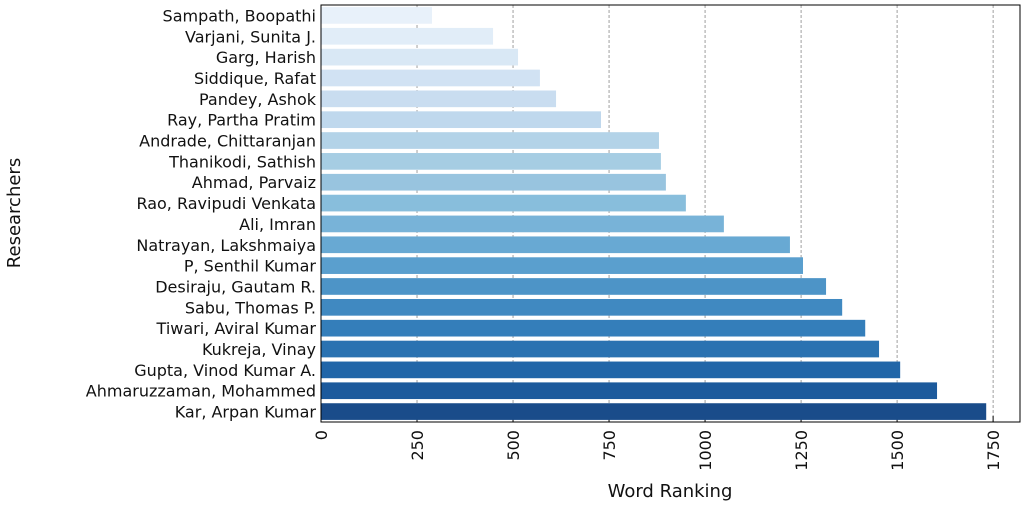 The height and width of the screenshot is (506, 1024). I want to click on y-tick-label: Garg, Harish, so click(266, 57).